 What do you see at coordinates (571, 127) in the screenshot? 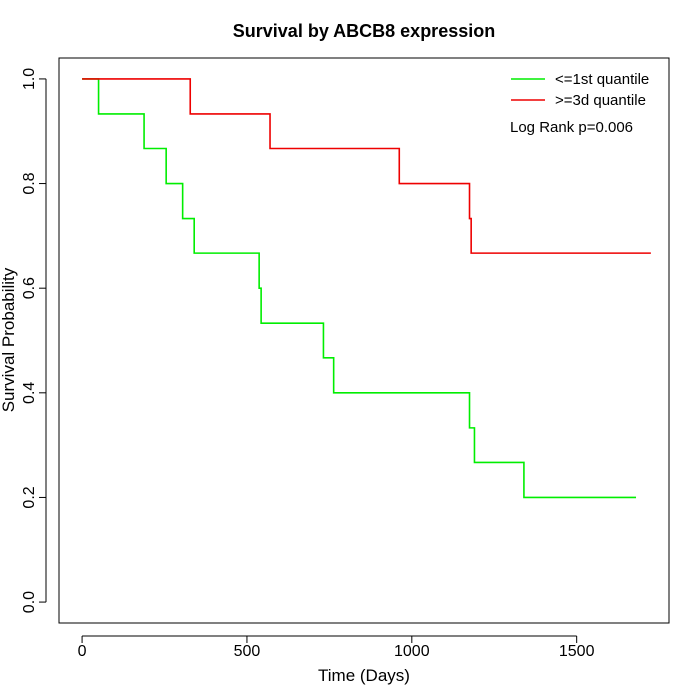
I see `log-rank-annotation: Log Rank p=0.006` at bounding box center [571, 127].